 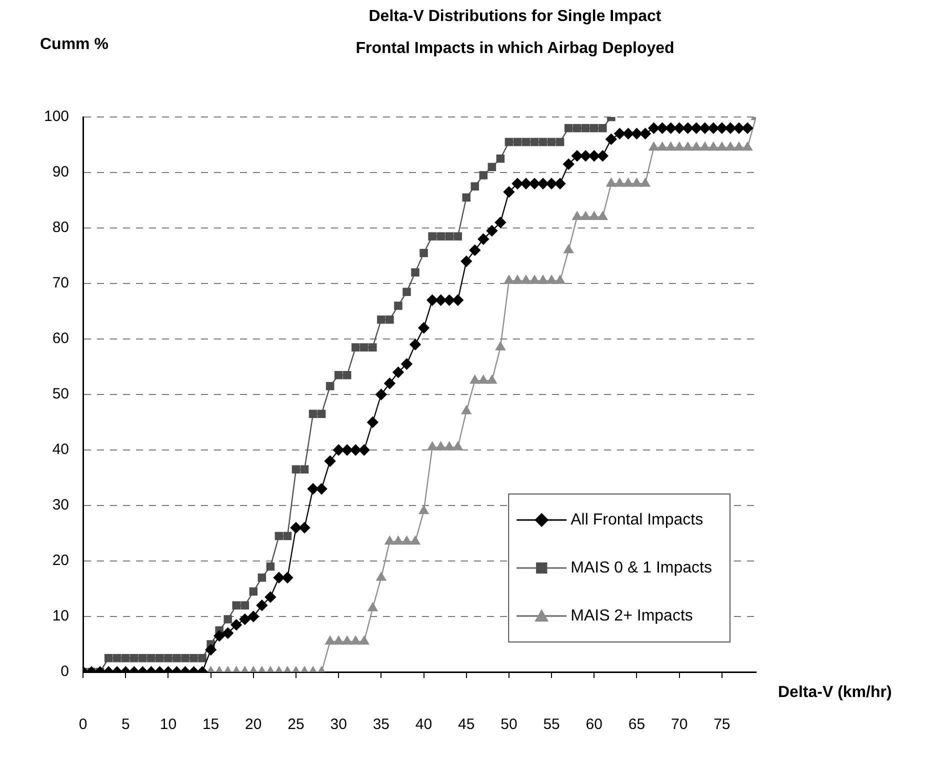 What do you see at coordinates (551, 725) in the screenshot?
I see `x-tick-label: 55` at bounding box center [551, 725].